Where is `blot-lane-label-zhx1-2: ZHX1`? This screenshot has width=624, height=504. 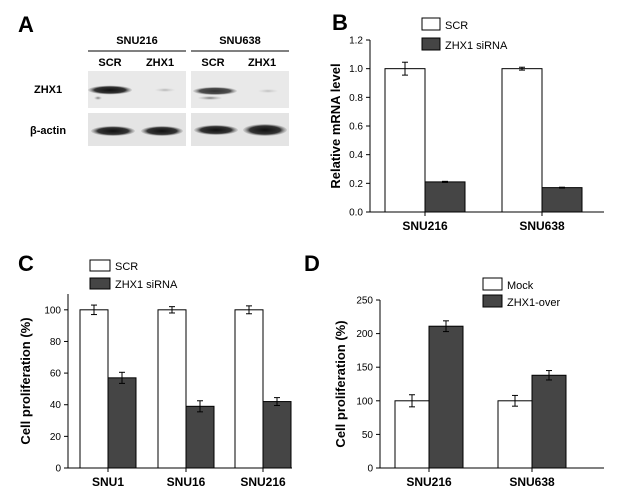
blot-lane-label-zhx1-2: ZHX1 is located at coordinates (262, 63).